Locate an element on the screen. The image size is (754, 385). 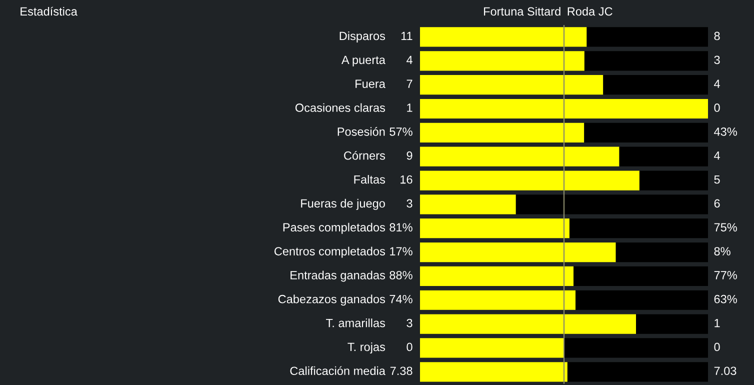
y-tick-label: A puerta is located at coordinates (363, 61).